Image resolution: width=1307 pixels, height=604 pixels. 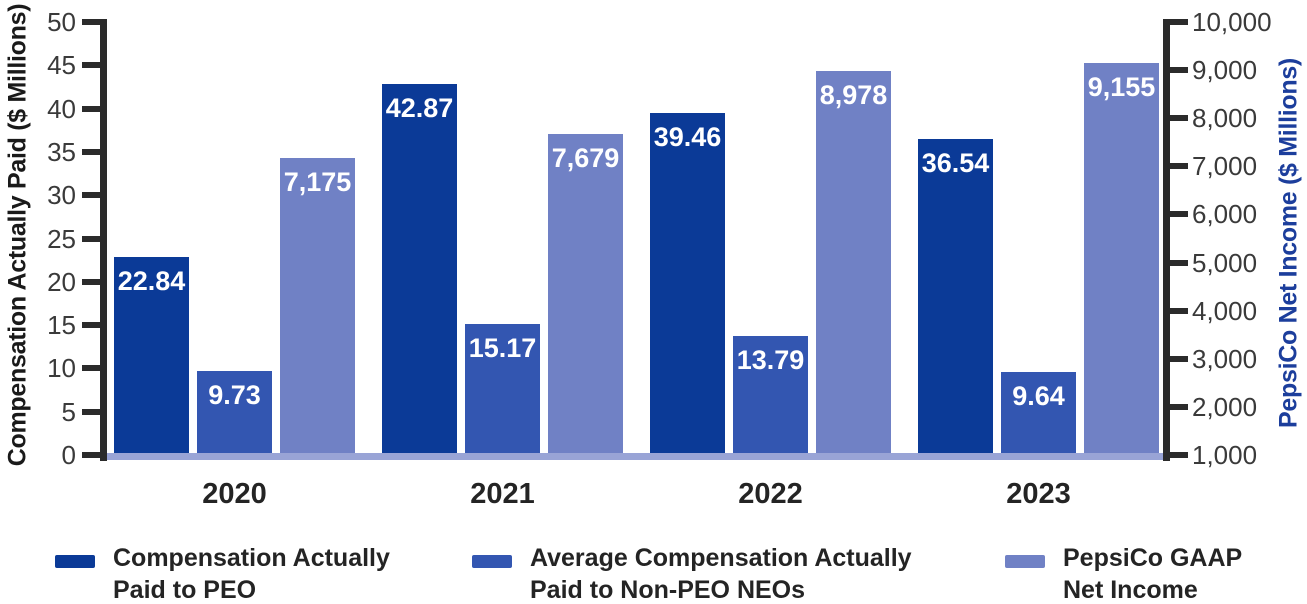 I want to click on year-label: 2021, so click(x=502, y=494).